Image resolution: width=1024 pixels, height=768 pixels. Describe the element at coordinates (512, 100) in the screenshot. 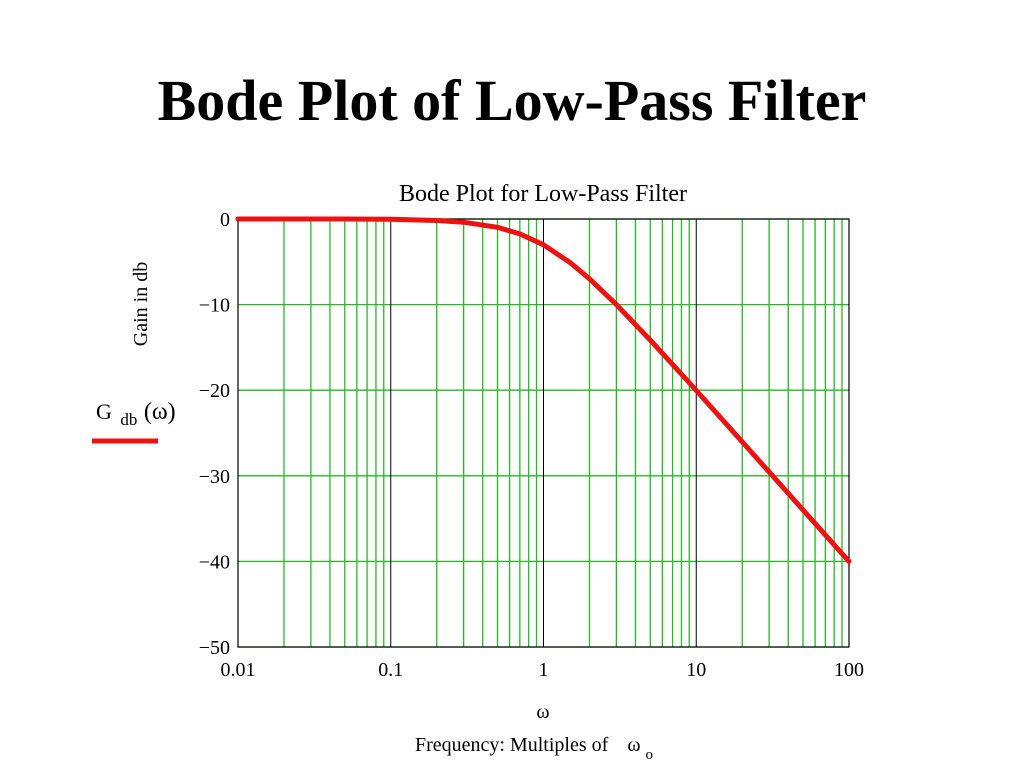

I see `slide-title: Bode Plot of Low-Pass Filter` at that location.